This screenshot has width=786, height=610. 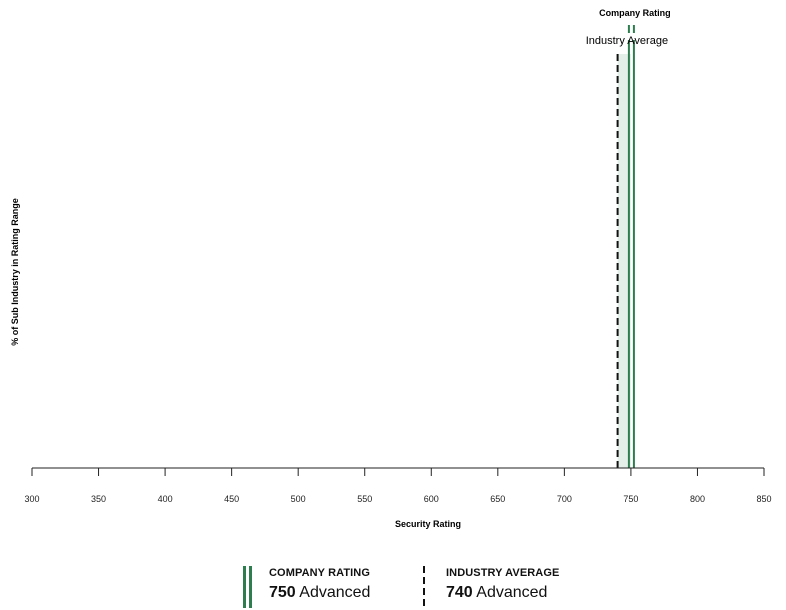 What do you see at coordinates (320, 573) in the screenshot?
I see `legend-company-title: COMPANY RATING` at bounding box center [320, 573].